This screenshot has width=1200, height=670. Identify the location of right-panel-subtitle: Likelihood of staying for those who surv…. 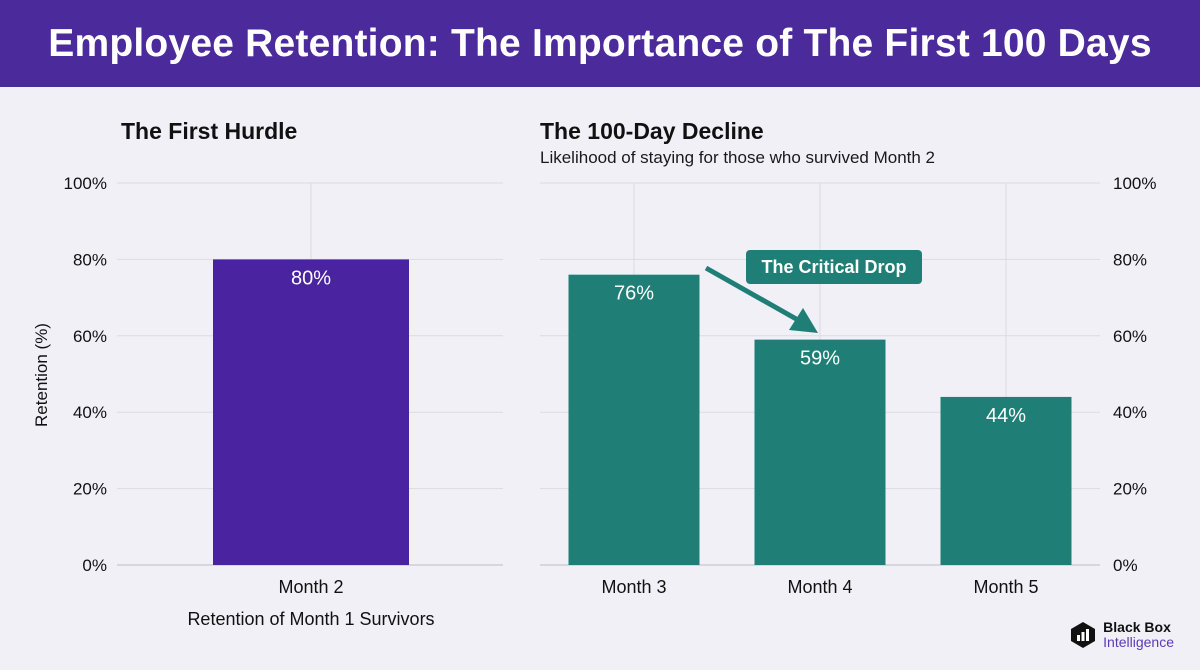
(738, 157).